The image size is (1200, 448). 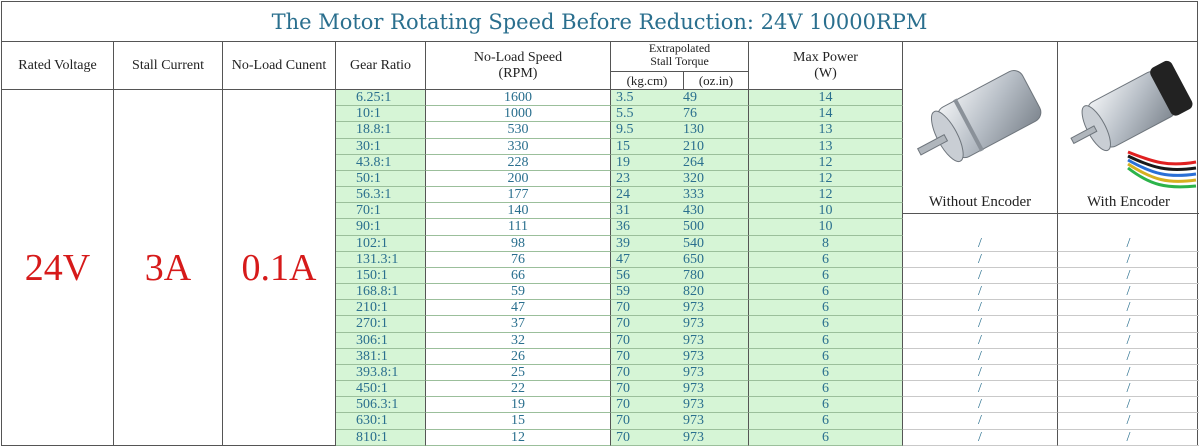 What do you see at coordinates (518, 259) in the screenshot?
I see `no-load-speed-cell: 76` at bounding box center [518, 259].